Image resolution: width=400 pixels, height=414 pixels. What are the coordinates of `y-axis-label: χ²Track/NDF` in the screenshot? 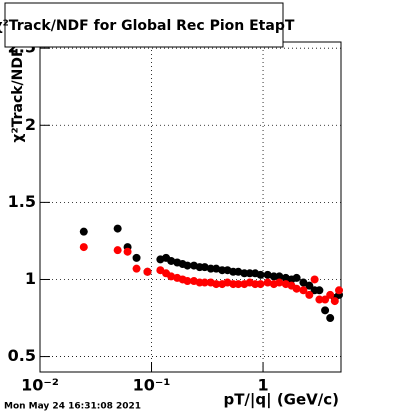 It's located at (18, 94).